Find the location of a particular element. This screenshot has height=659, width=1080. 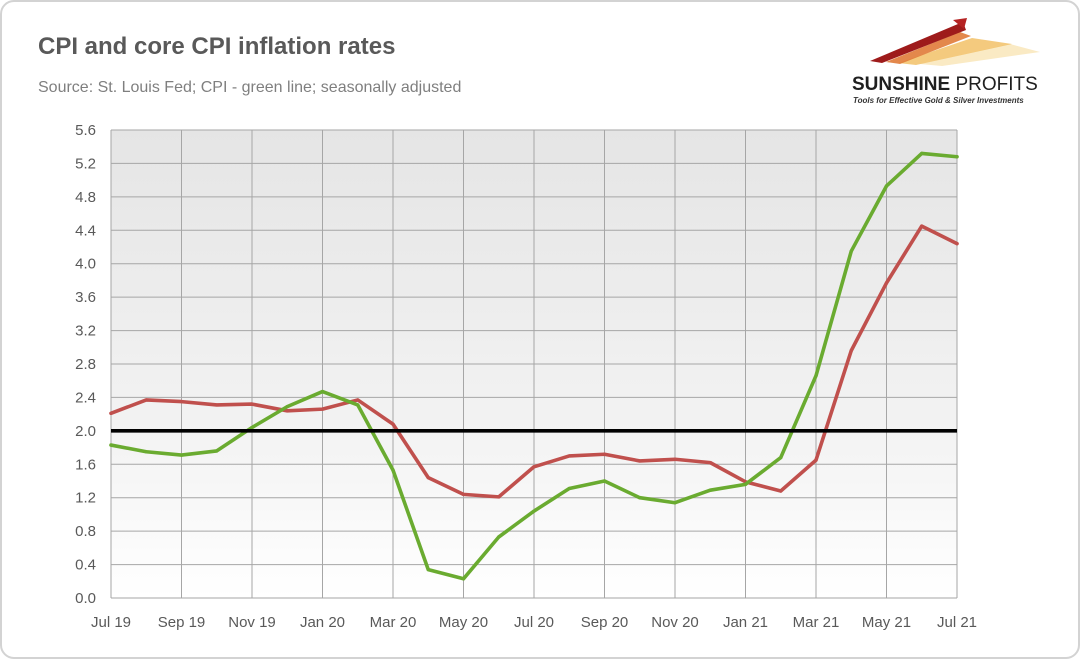

y-tick-label: 2.0 is located at coordinates (85, 431).